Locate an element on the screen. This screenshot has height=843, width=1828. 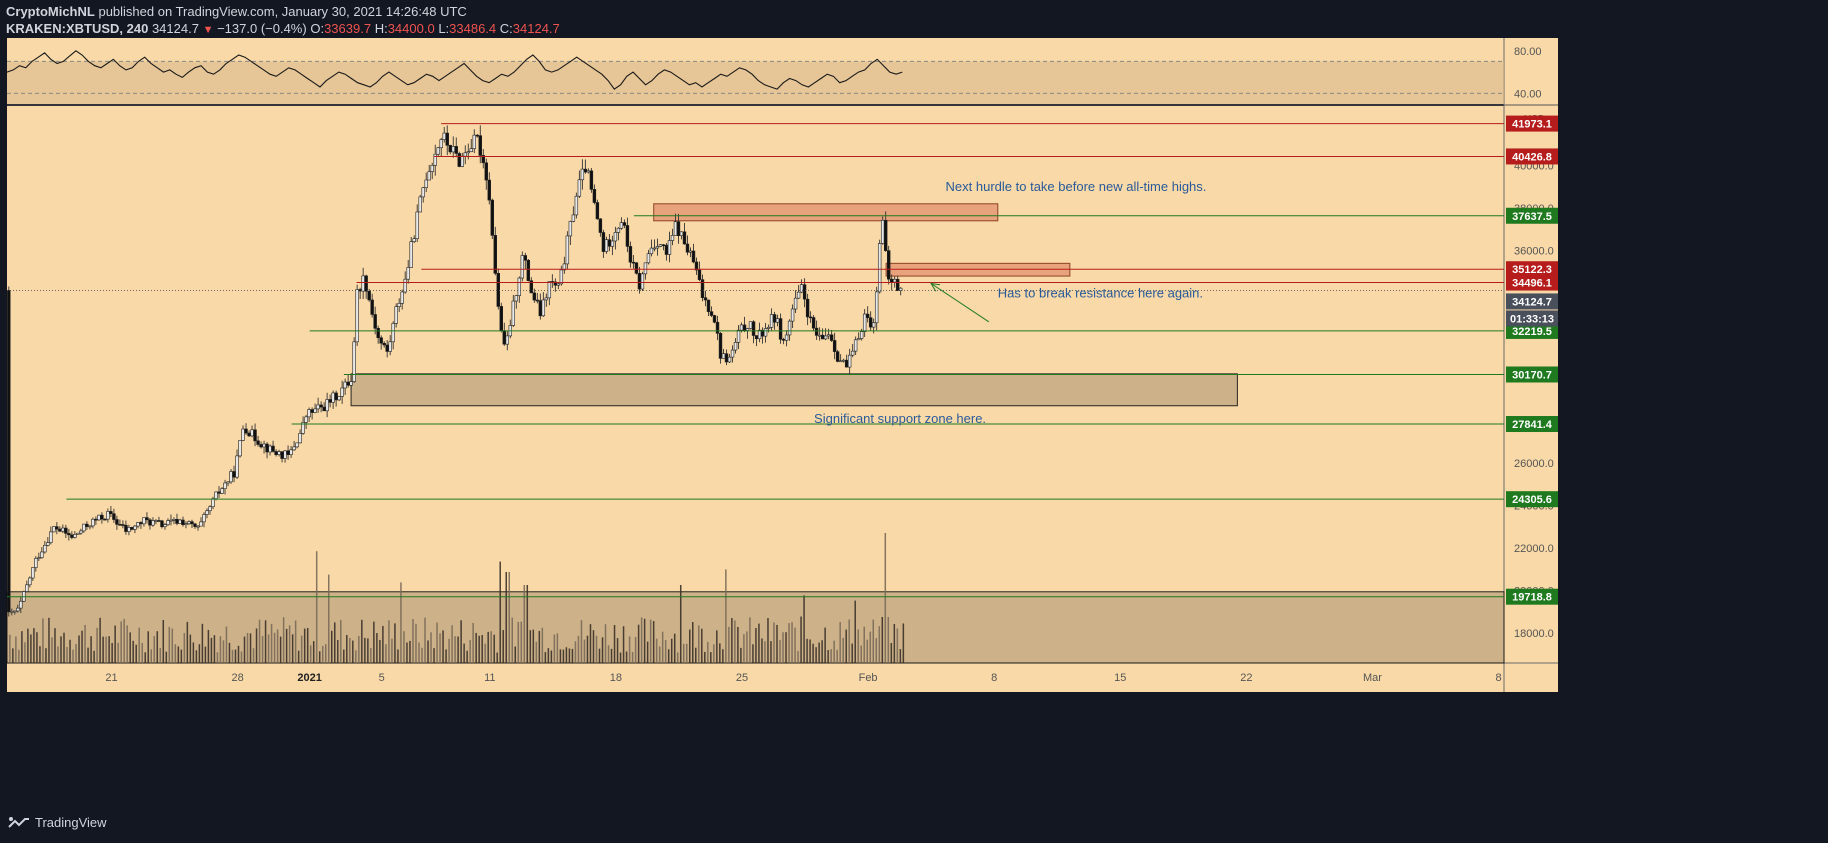
countdown-badge is located at coordinates (1532, 318).